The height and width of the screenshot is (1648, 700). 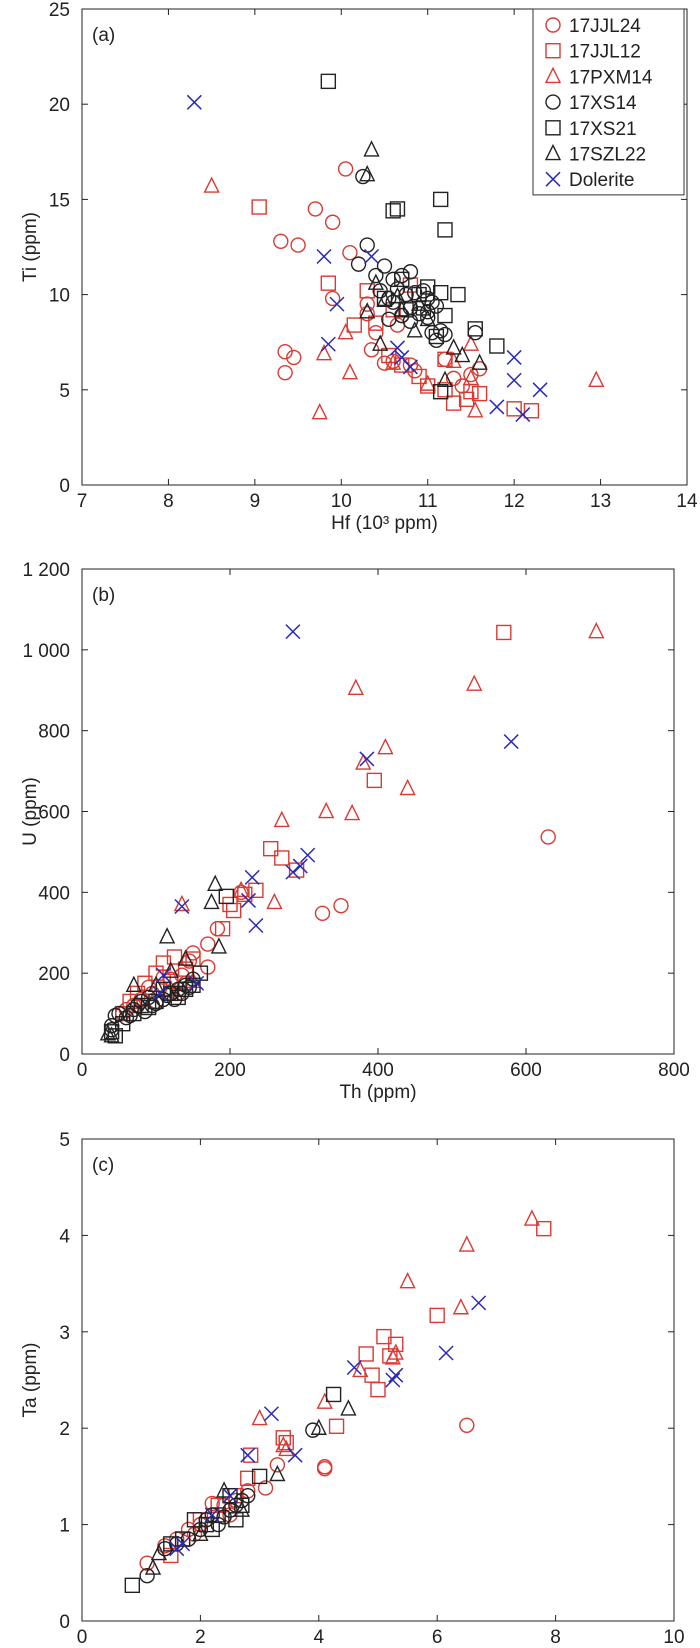 What do you see at coordinates (30, 1380) in the screenshot?
I see `y-axis-label: Ta (ppm)` at bounding box center [30, 1380].